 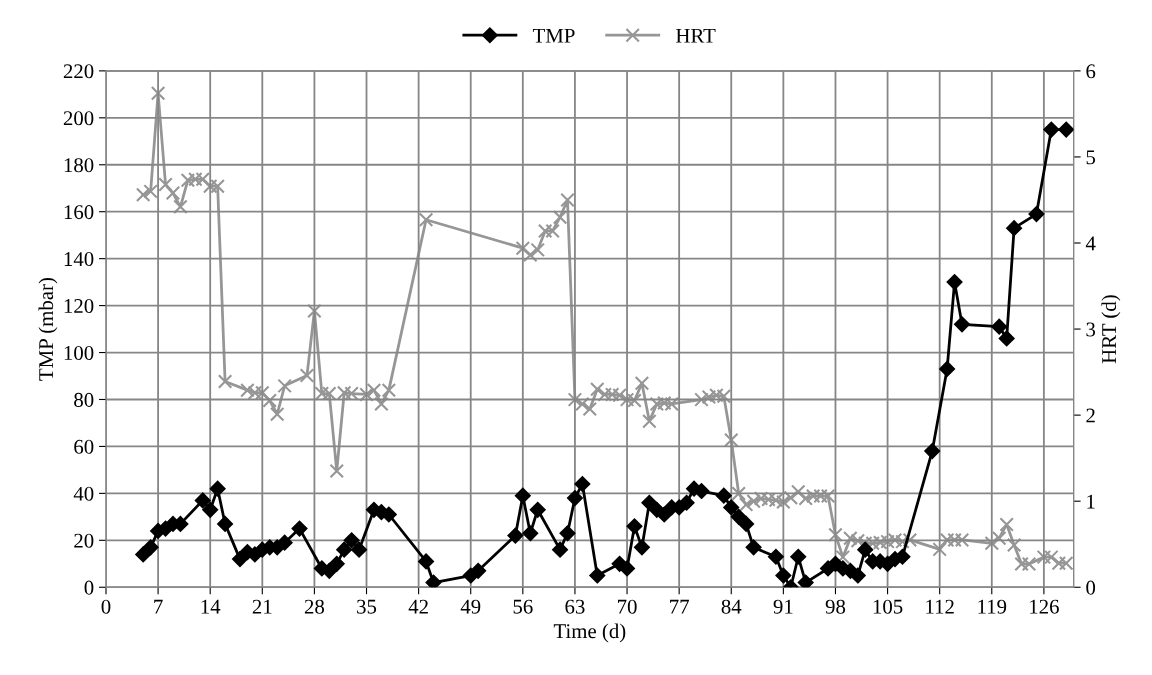 I want to click on y2-tick-label: 5, so click(x=1091, y=157).